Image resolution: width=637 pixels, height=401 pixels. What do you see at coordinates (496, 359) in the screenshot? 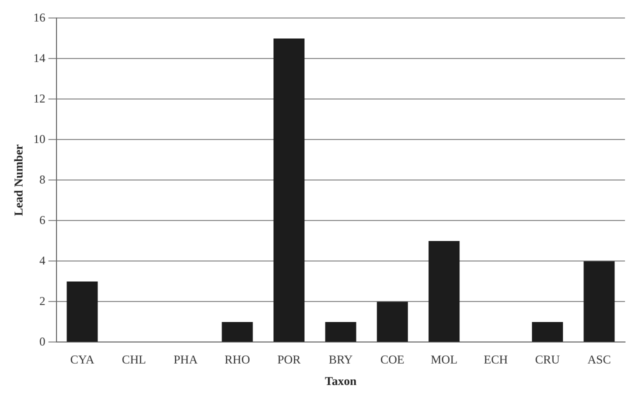
I see `x-tick-label: ECH` at bounding box center [496, 359].